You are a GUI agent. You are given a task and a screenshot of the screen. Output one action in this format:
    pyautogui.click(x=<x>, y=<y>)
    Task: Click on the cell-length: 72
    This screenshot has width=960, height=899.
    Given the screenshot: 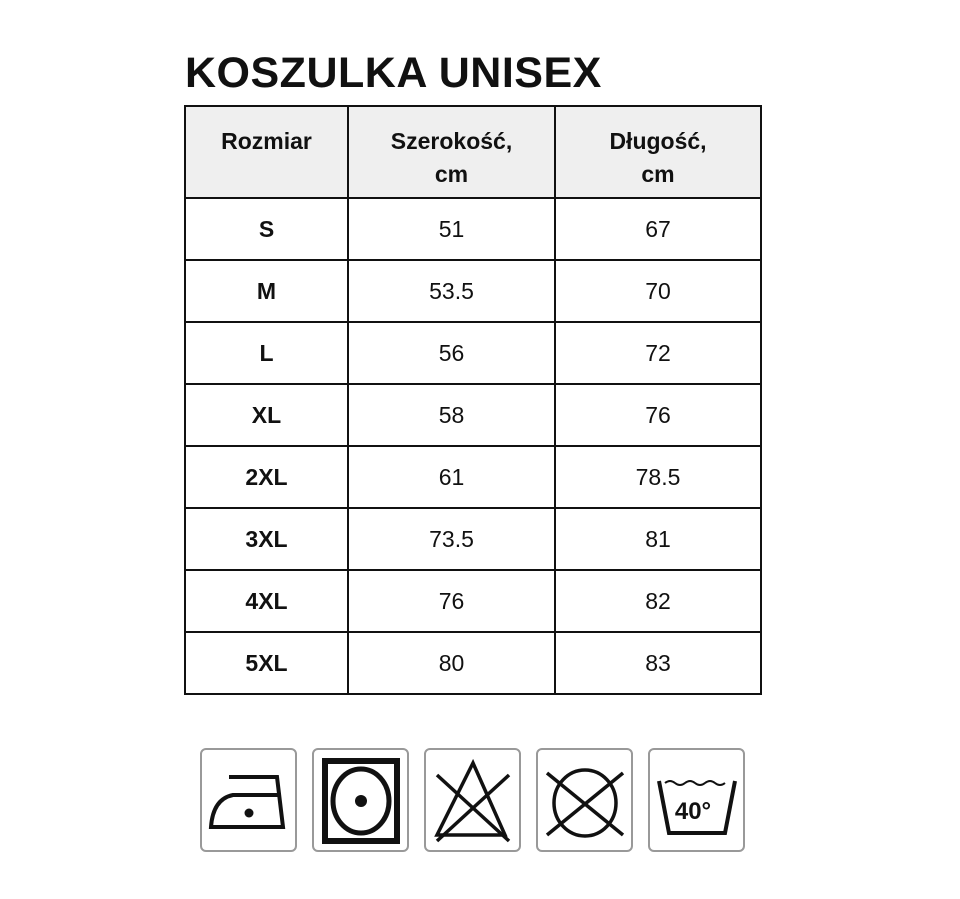 What is the action you would take?
    pyautogui.click(x=658, y=353)
    